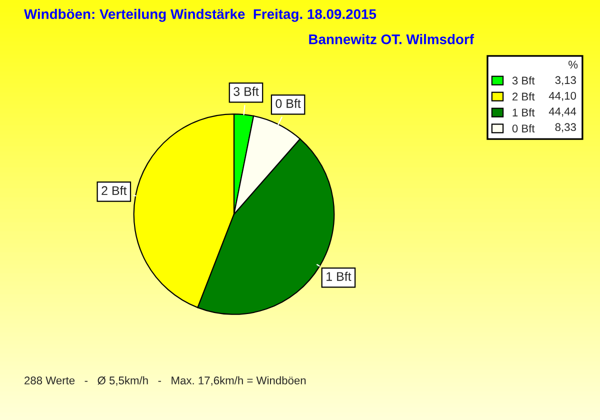 The height and width of the screenshot is (420, 600). What do you see at coordinates (562, 97) in the screenshot?
I see `data-label: 44,10` at bounding box center [562, 97].